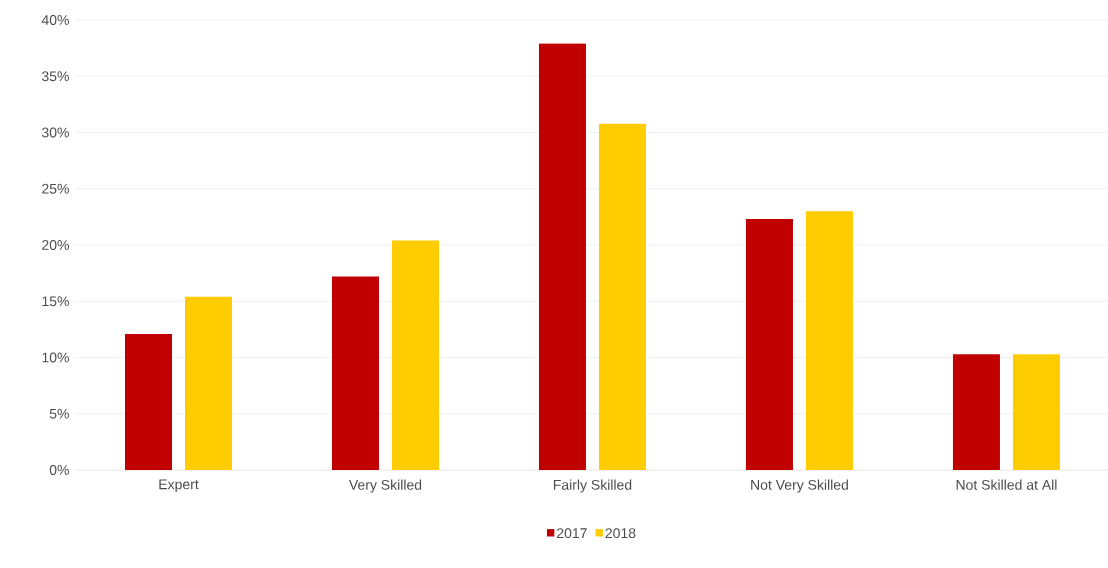 This screenshot has height=568, width=1108. What do you see at coordinates (55, 245) in the screenshot?
I see `y-tick-label: 20%` at bounding box center [55, 245].